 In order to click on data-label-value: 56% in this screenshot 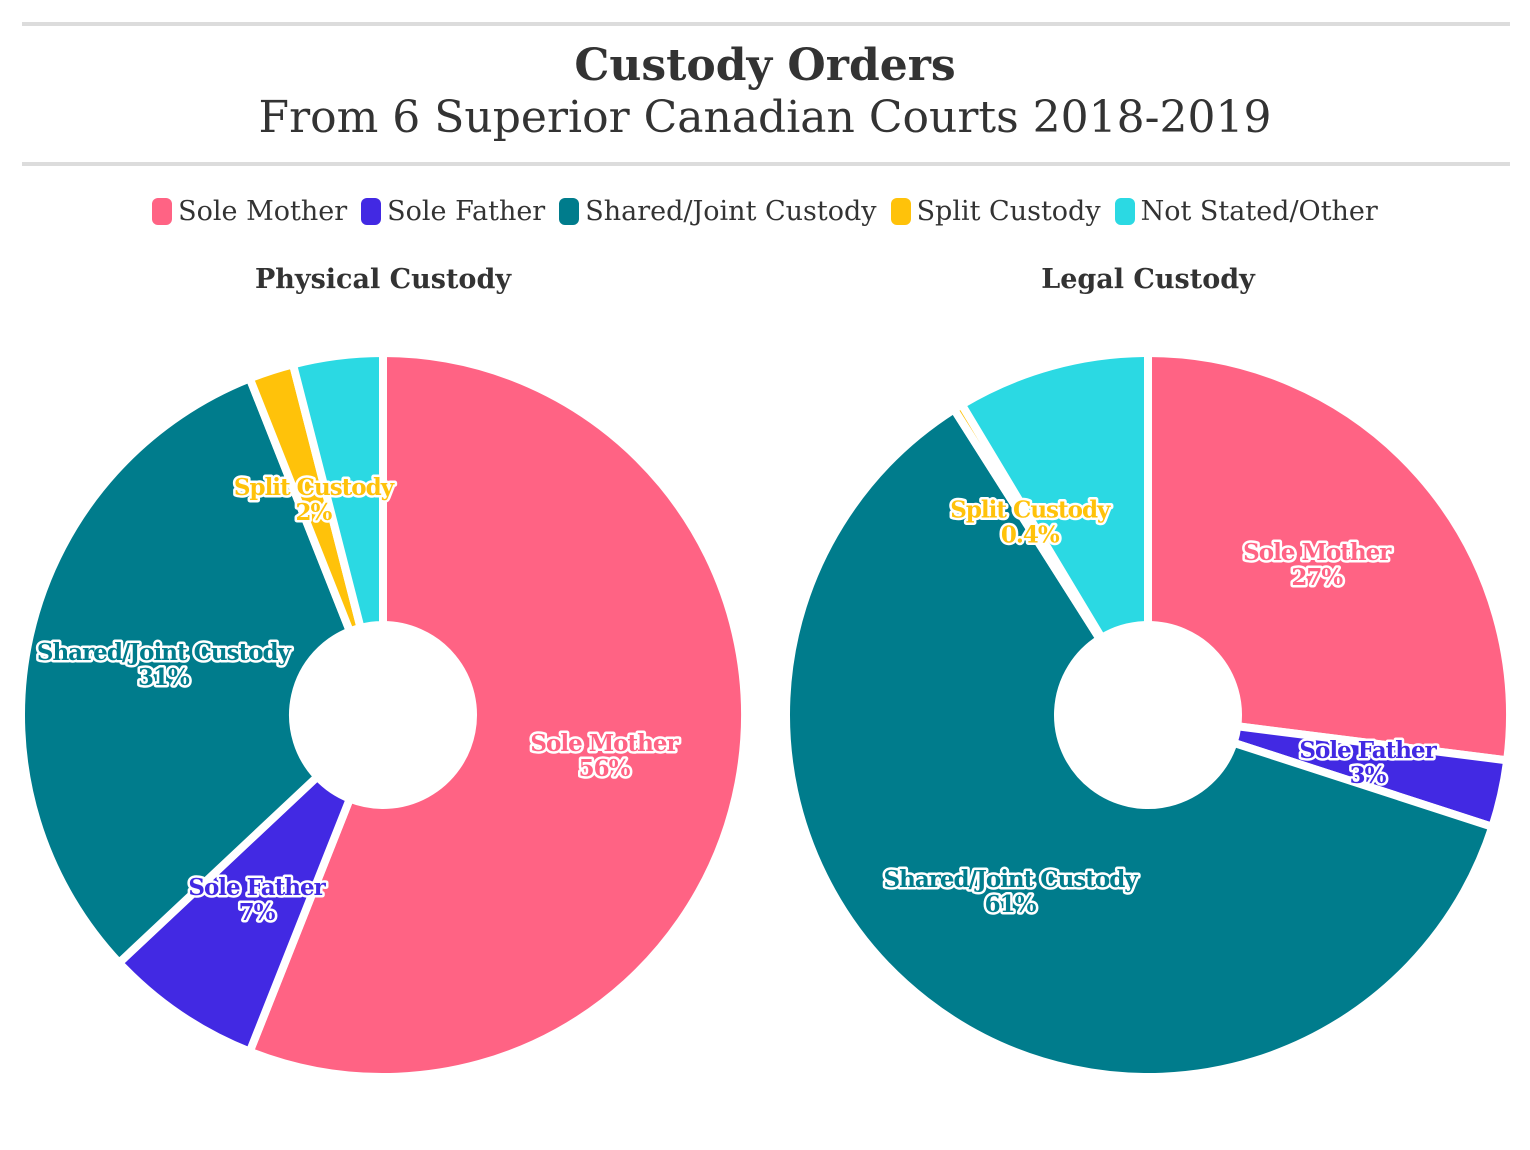, I will do `click(605, 768)`.